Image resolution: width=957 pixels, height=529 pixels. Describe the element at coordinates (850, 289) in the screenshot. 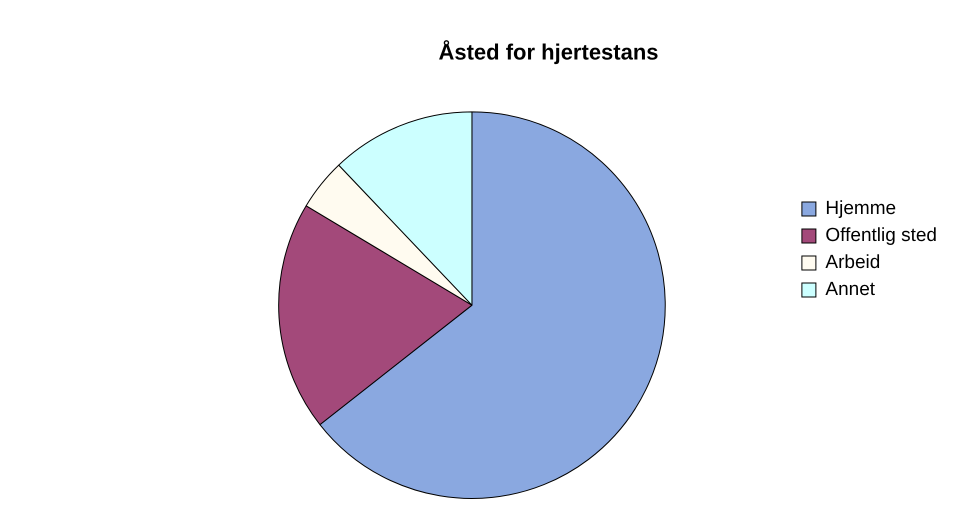

I see `legend-label: Annet` at that location.